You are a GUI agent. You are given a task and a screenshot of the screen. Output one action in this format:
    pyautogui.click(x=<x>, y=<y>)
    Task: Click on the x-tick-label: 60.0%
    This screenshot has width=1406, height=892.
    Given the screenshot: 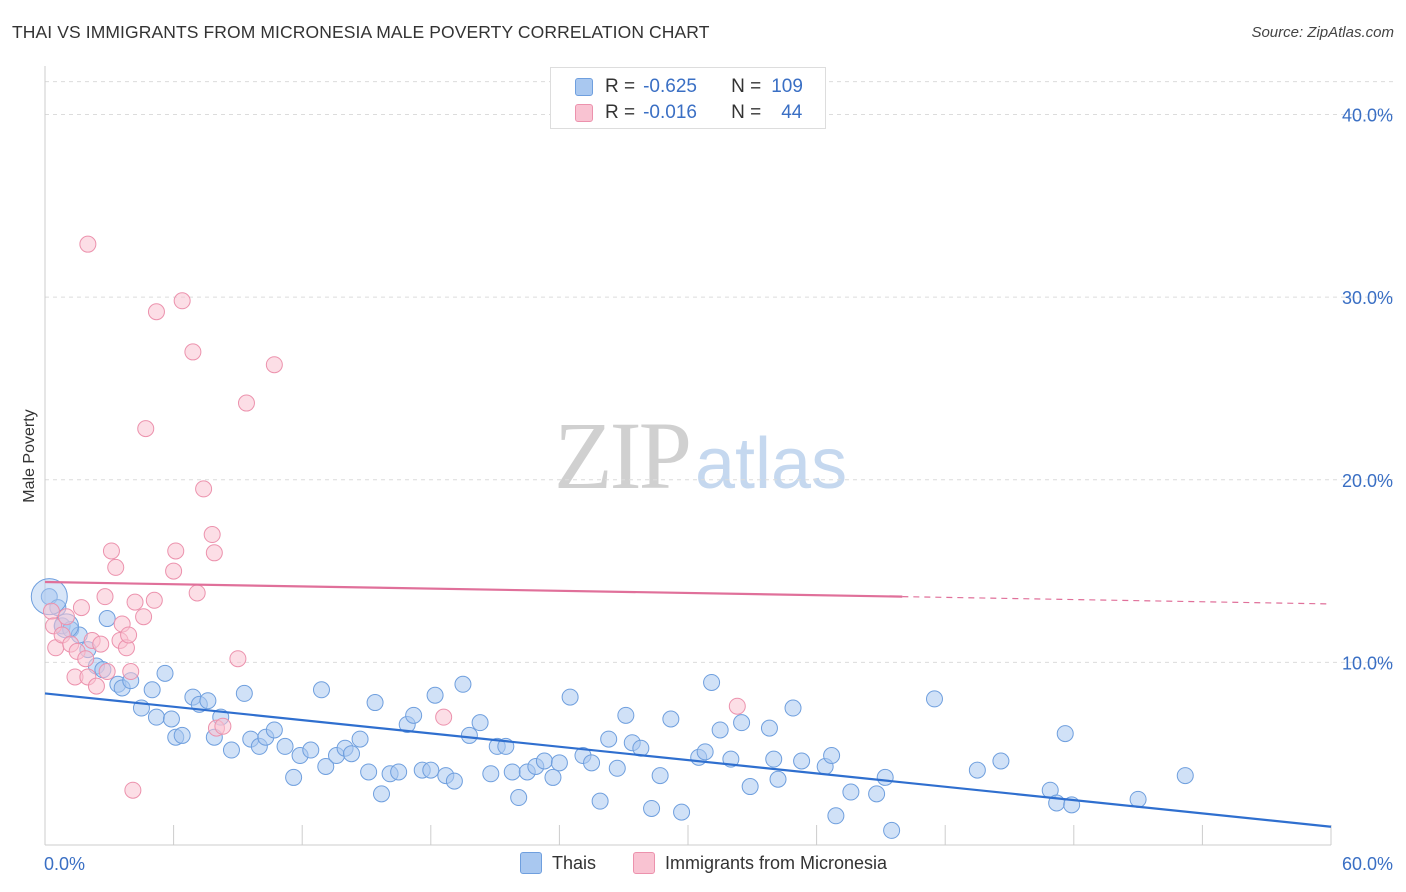 What is the action you would take?
    pyautogui.click(x=1367, y=864)
    